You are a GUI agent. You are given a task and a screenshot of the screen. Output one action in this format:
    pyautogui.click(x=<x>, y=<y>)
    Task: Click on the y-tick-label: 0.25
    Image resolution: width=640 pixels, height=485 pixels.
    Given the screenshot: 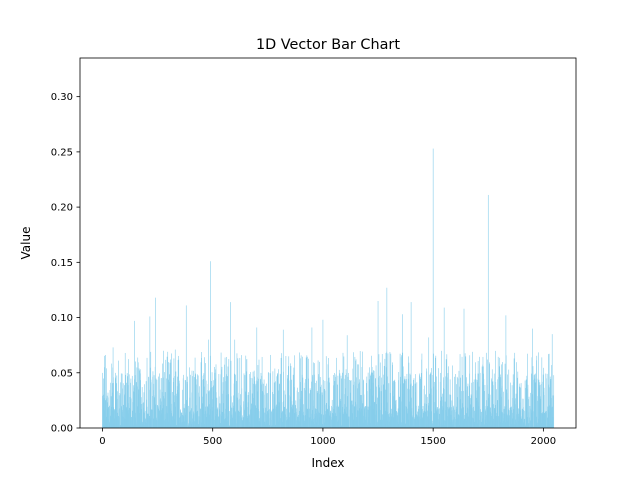 What is the action you would take?
    pyautogui.click(x=62, y=152)
    